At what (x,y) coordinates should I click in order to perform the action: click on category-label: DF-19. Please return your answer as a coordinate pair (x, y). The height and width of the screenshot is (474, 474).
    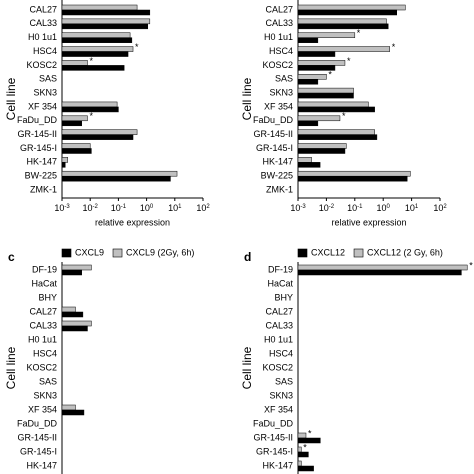
    Looking at the image, I should click on (44, 269).